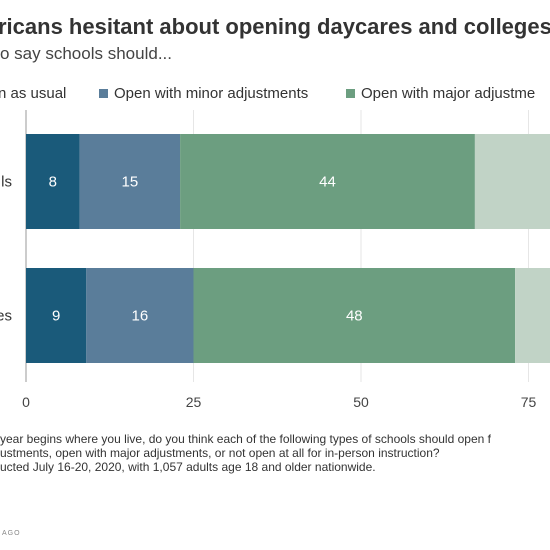  Describe the element at coordinates (11, 533) in the screenshot. I see `source-logo: AGO` at that location.